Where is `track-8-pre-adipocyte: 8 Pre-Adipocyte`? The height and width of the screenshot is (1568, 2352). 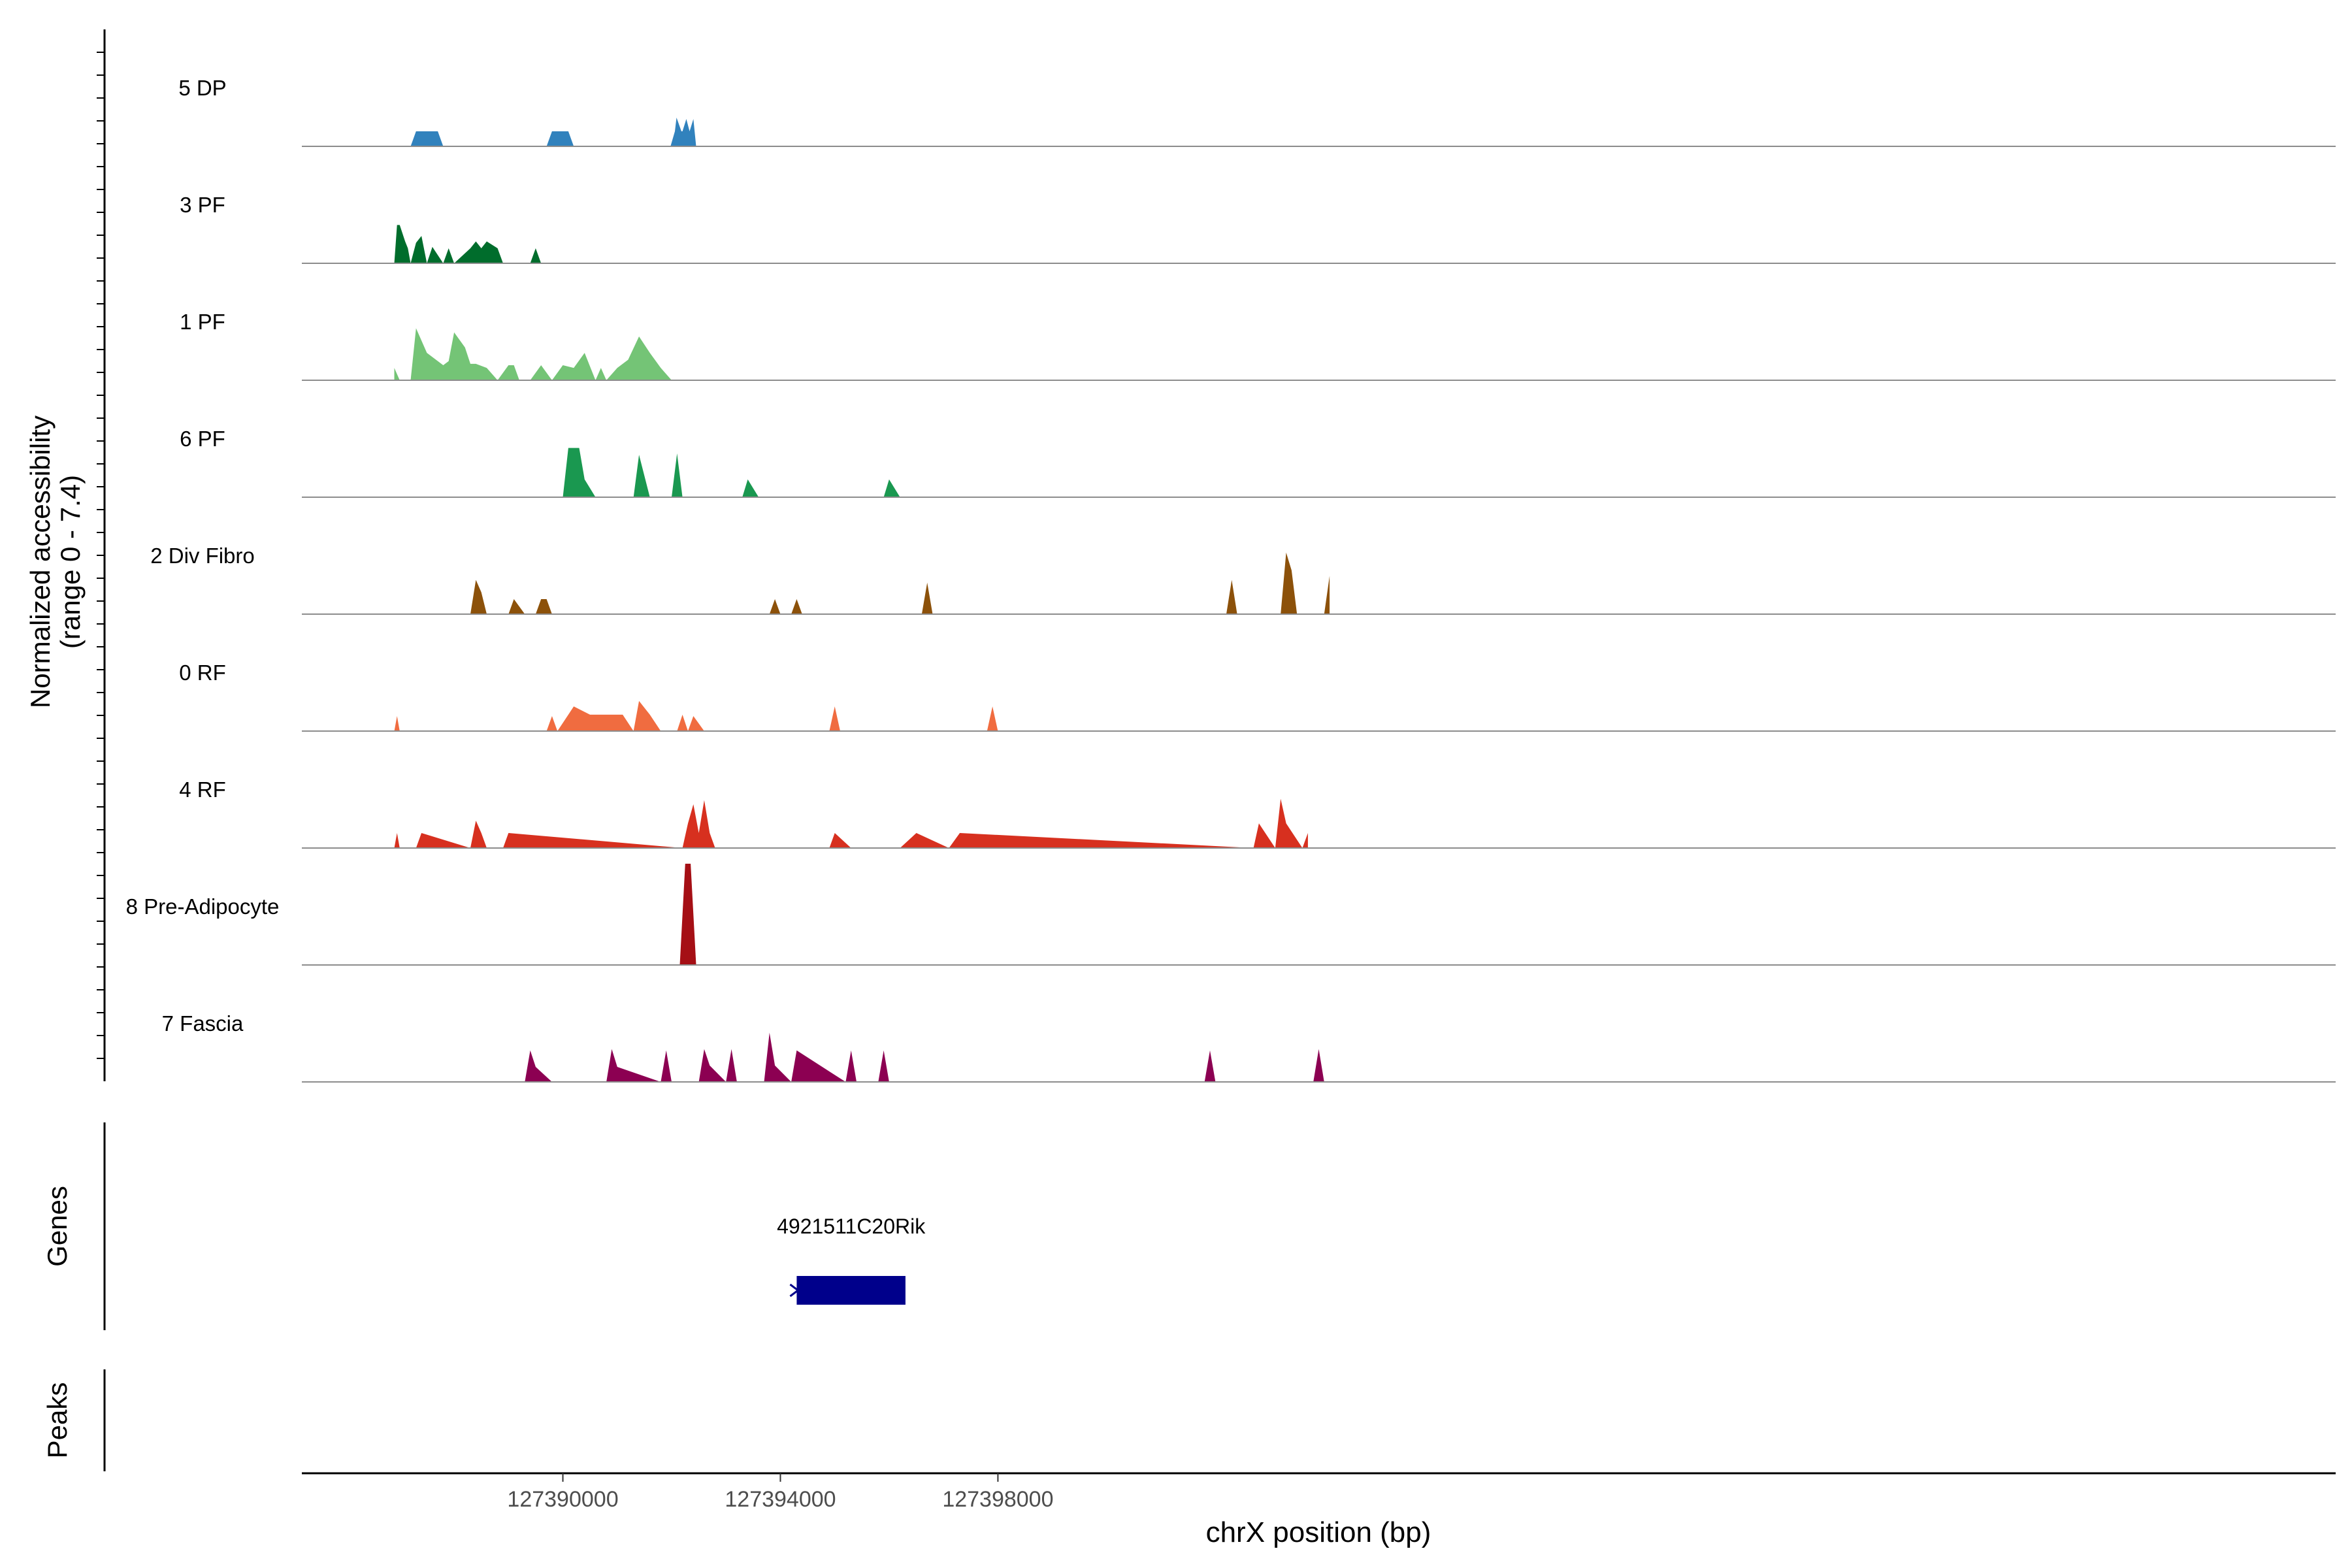
track-8-pre-adipocyte: 8 Pre-Adipocyte is located at coordinates (1231, 915).